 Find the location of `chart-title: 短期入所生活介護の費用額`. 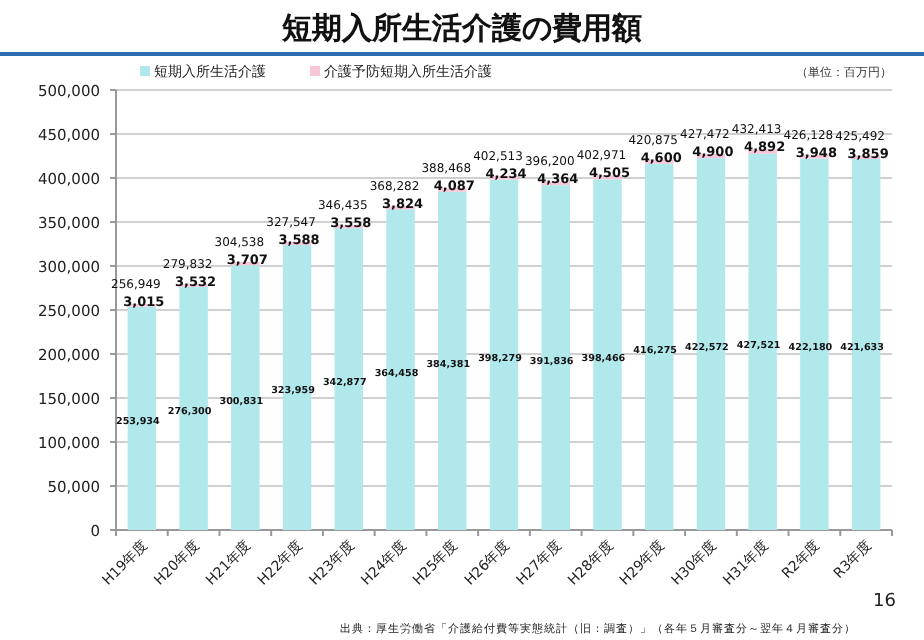

chart-title: 短期入所生活介護の費用額 is located at coordinates (461, 28).